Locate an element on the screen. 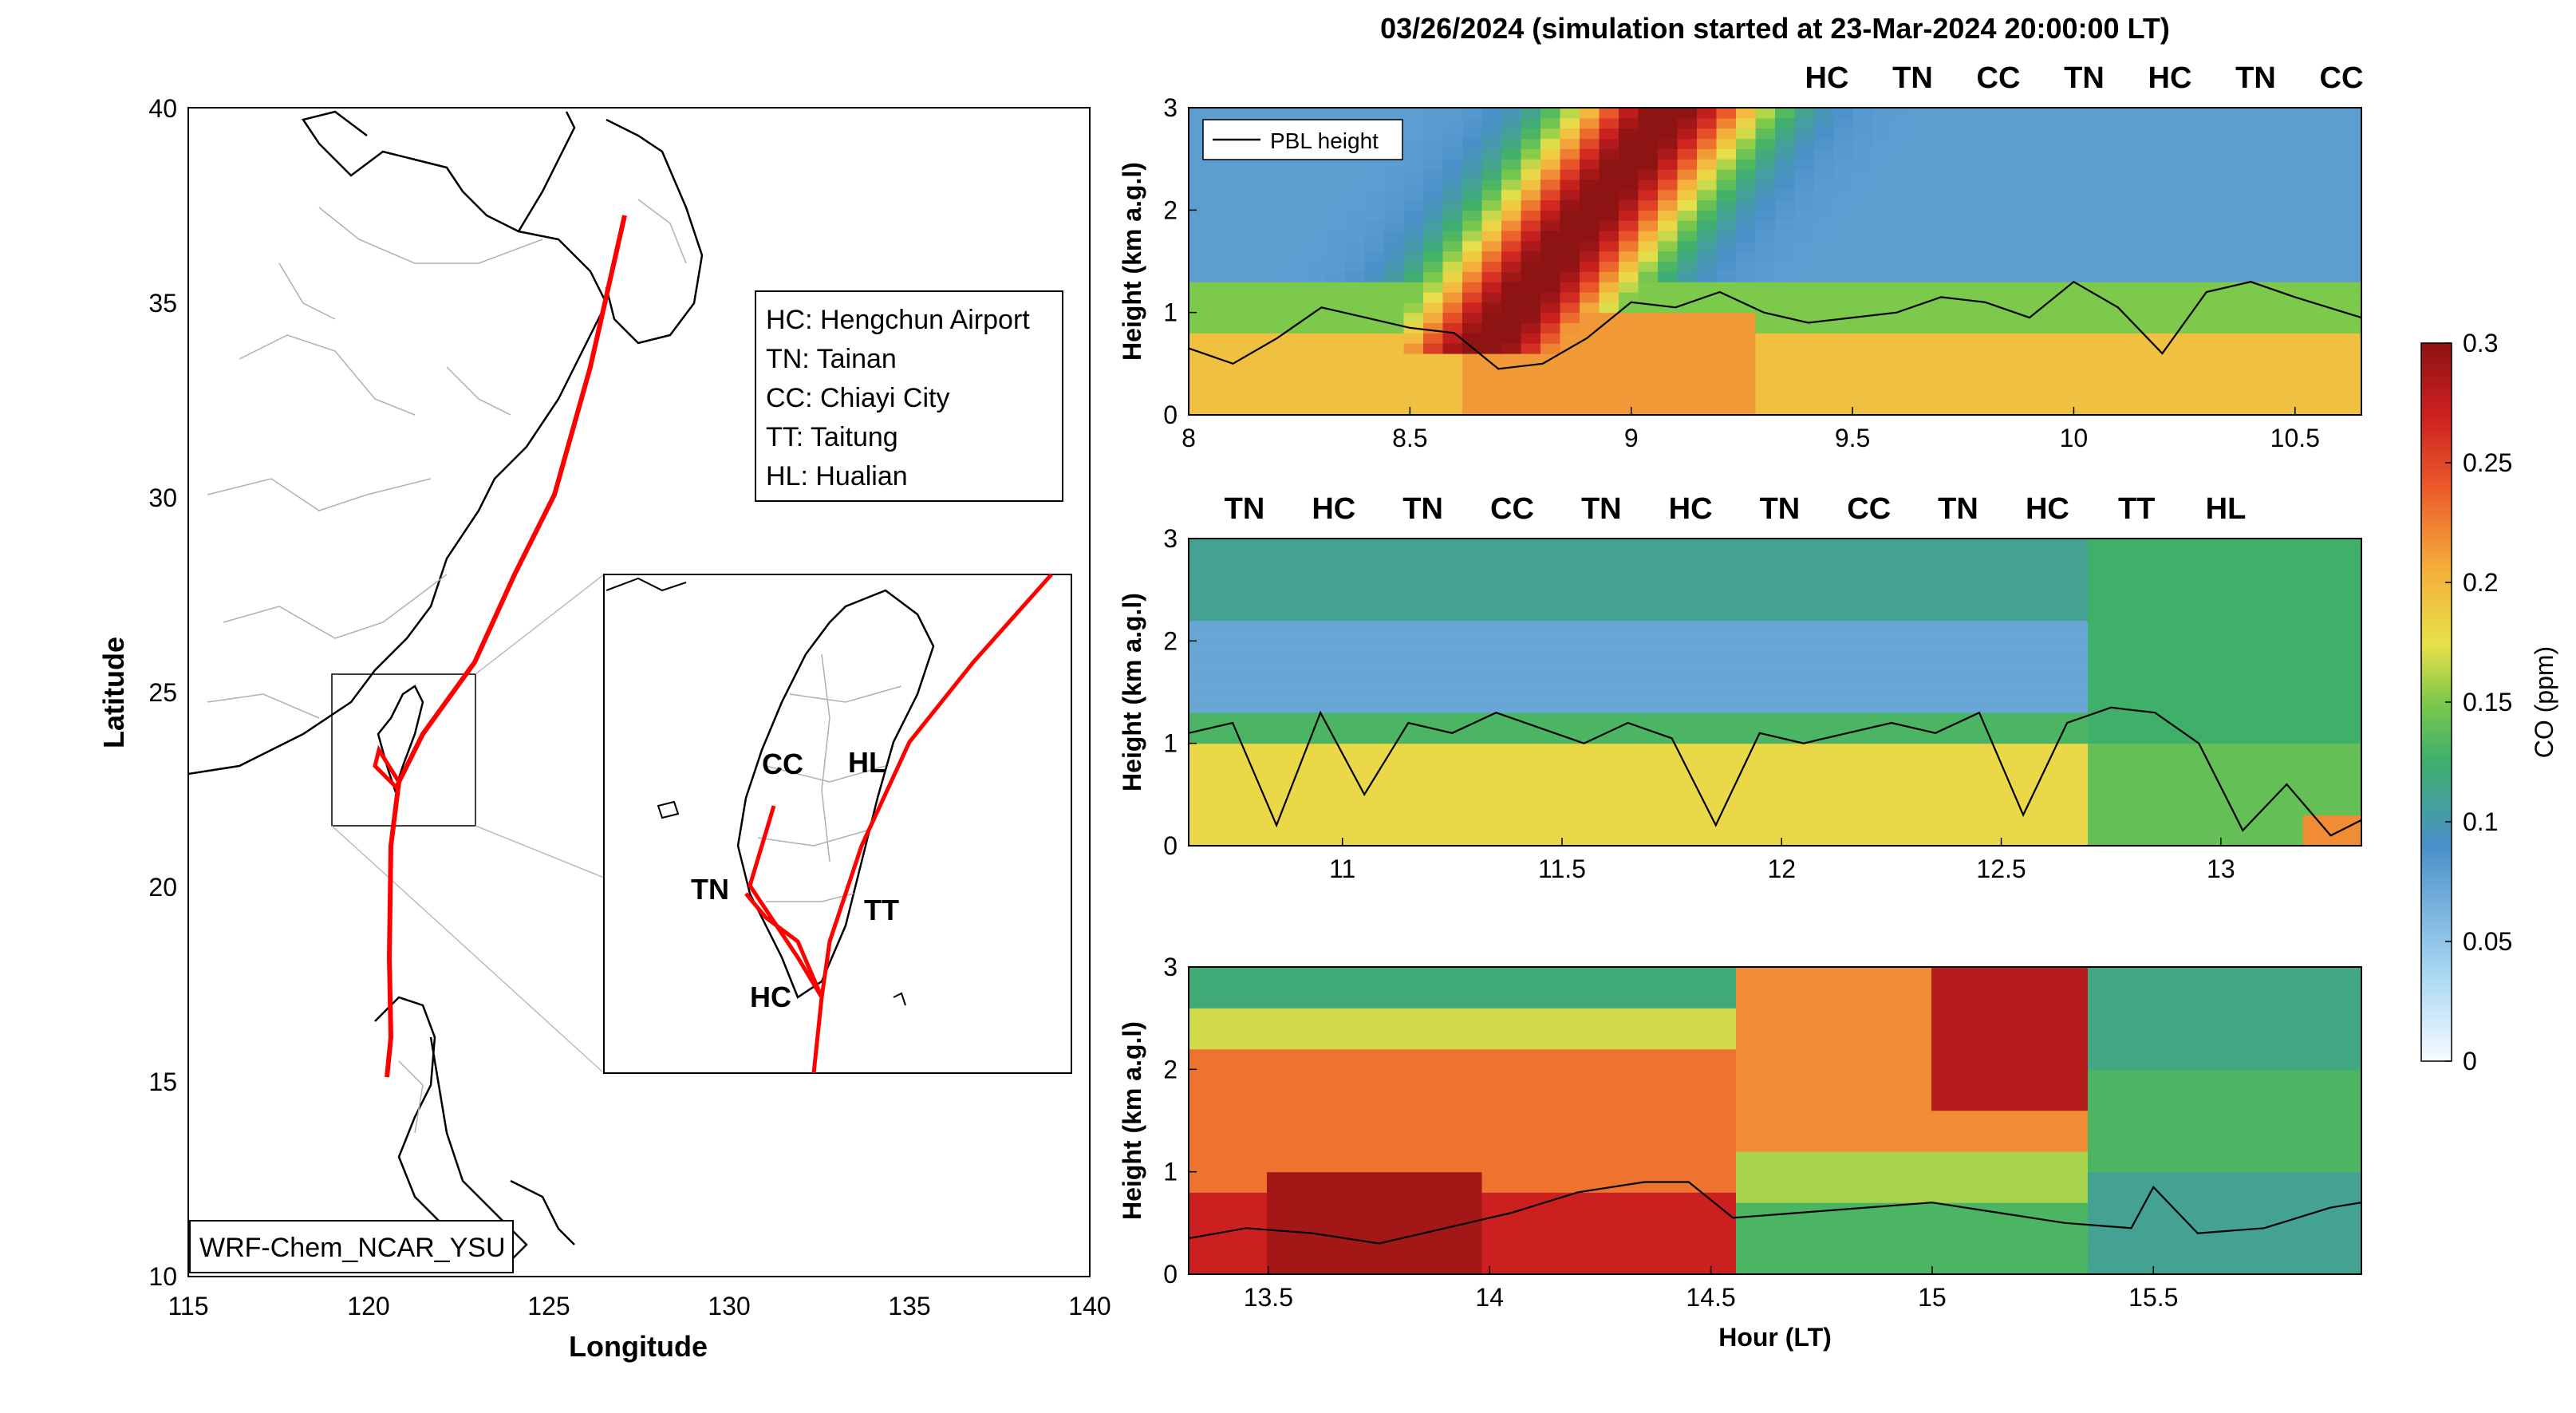  model-label: WRF-Chem_NCAR_YSU is located at coordinates (353, 1248).